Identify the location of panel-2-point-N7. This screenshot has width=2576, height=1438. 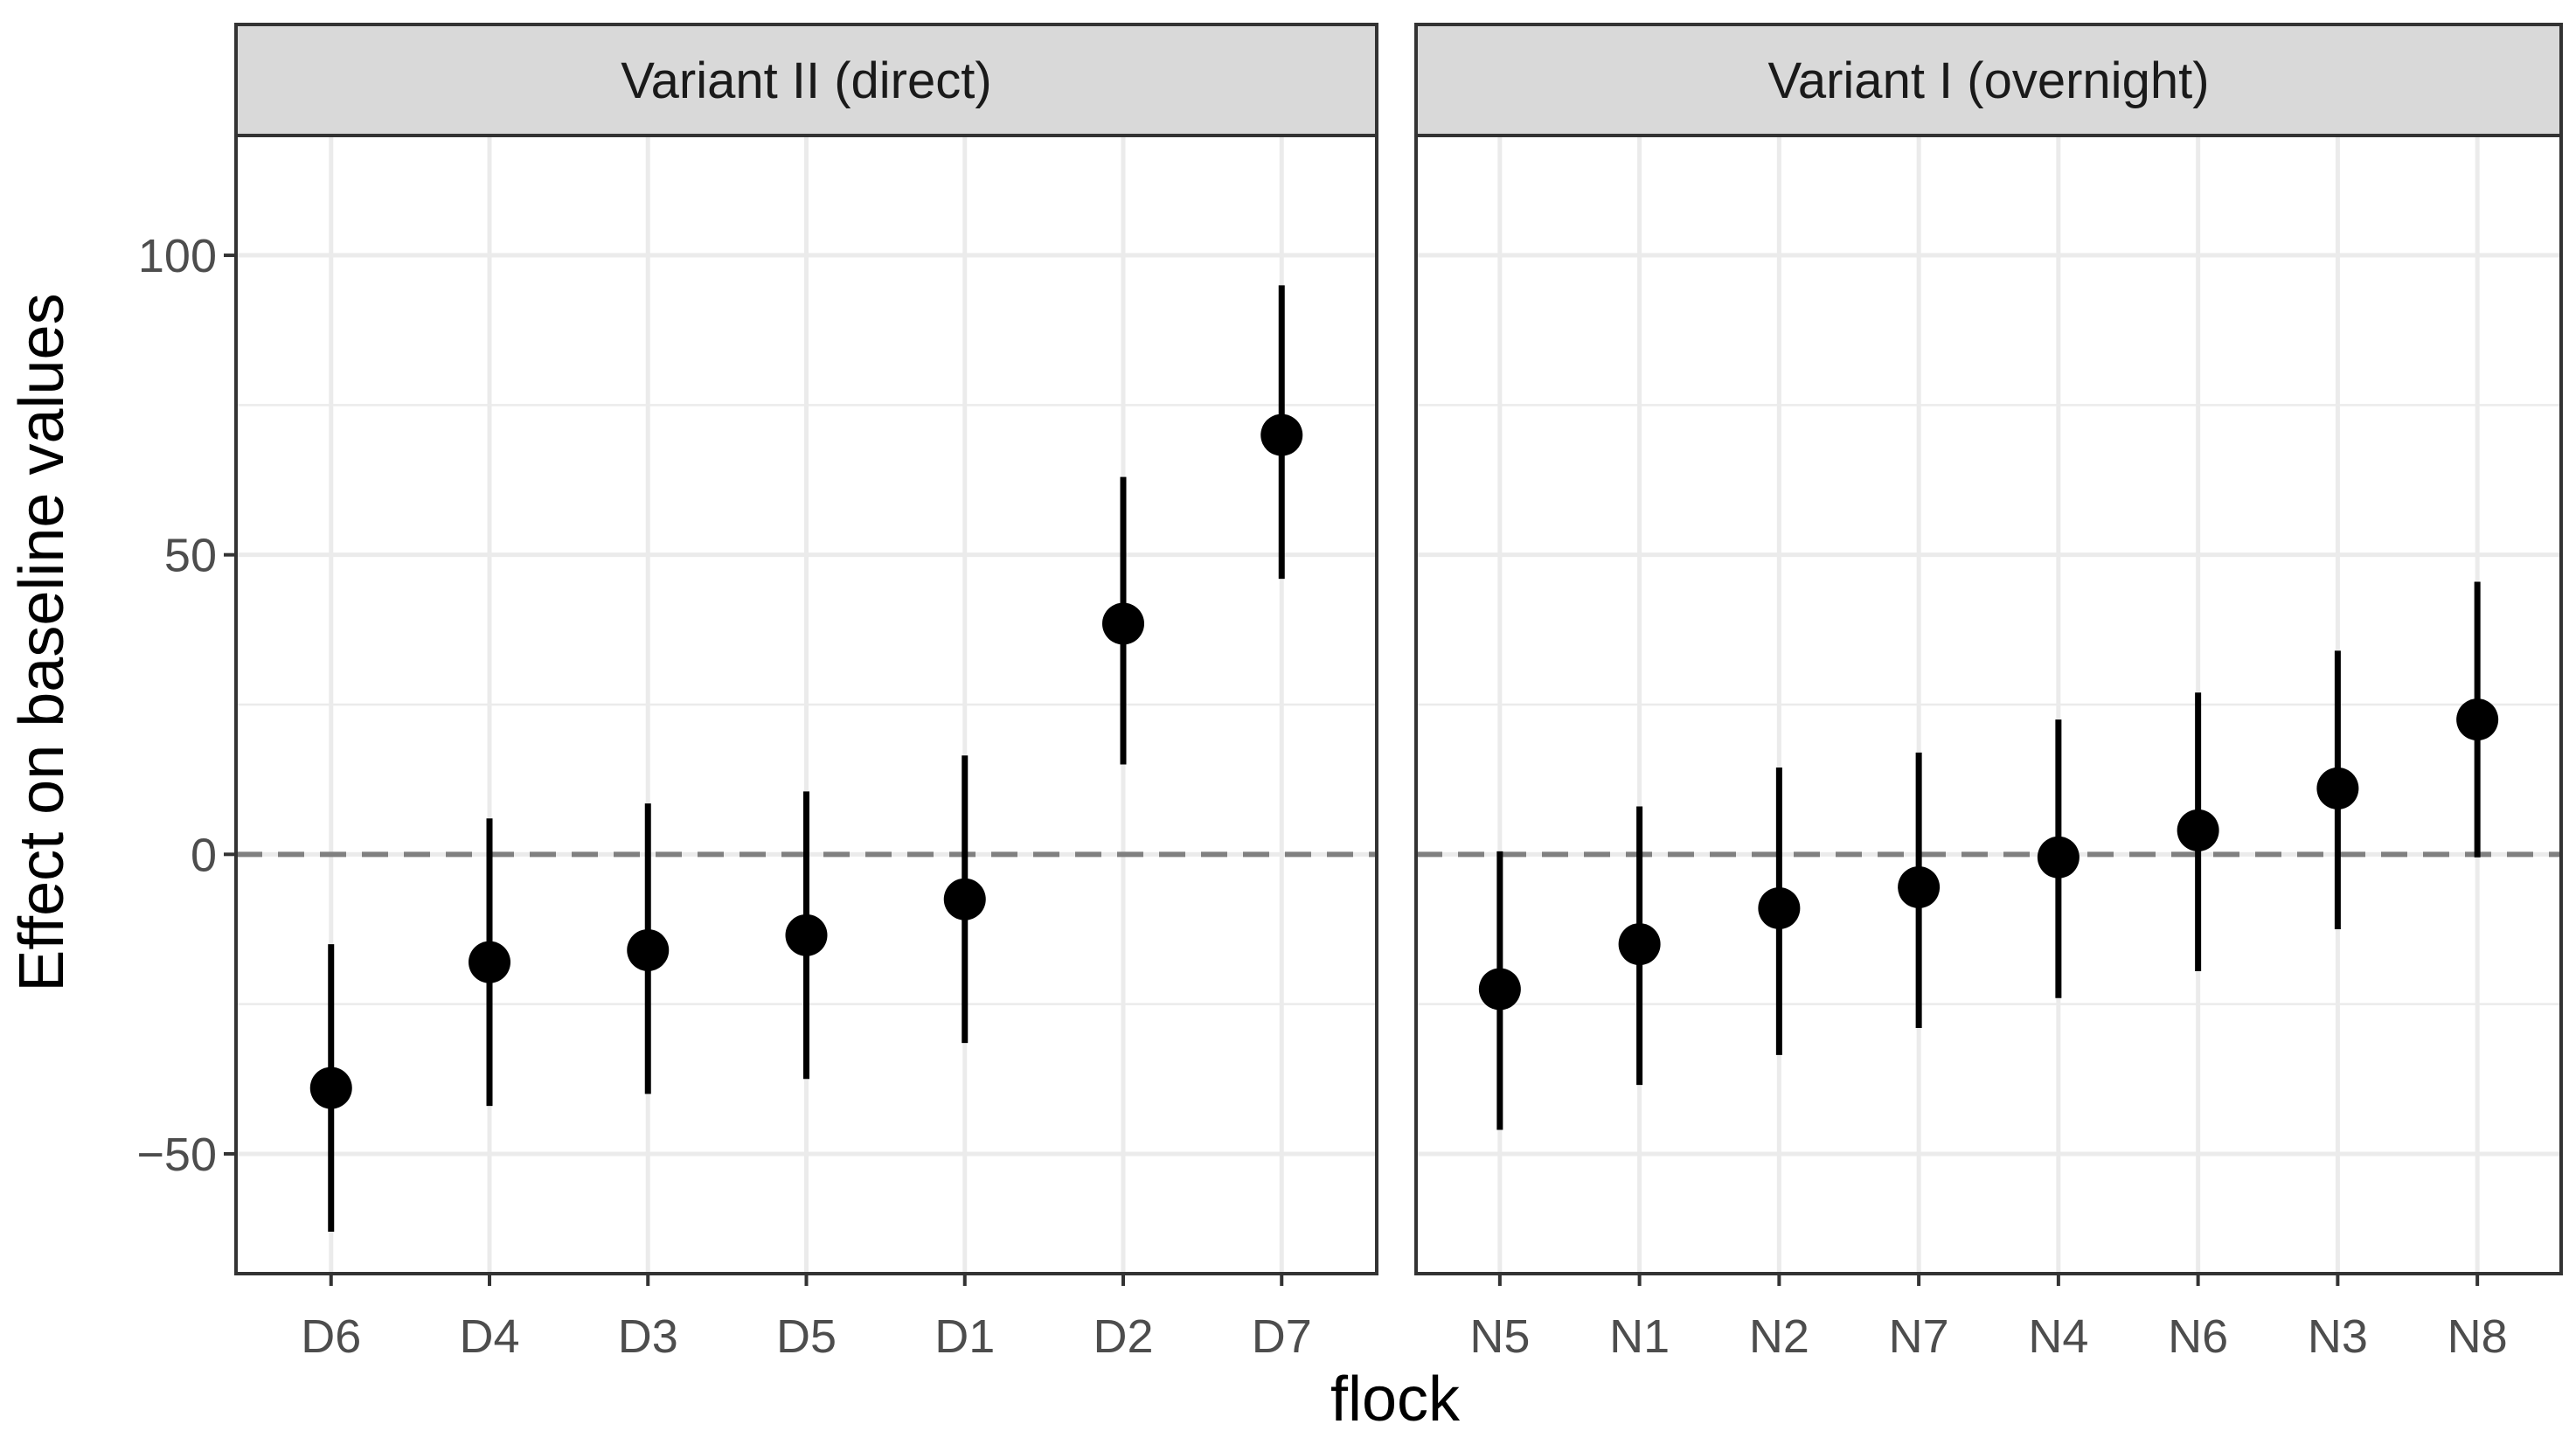
(1919, 887).